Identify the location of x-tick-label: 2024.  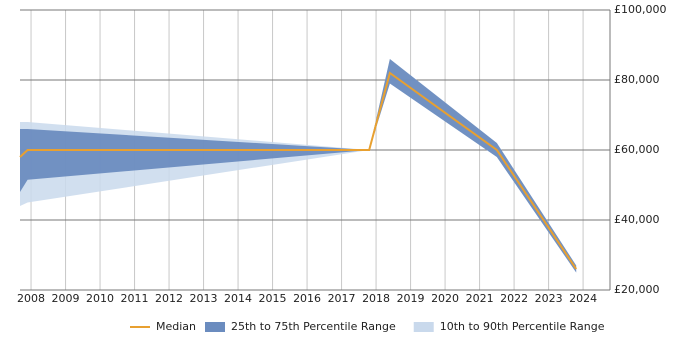
(583, 298).